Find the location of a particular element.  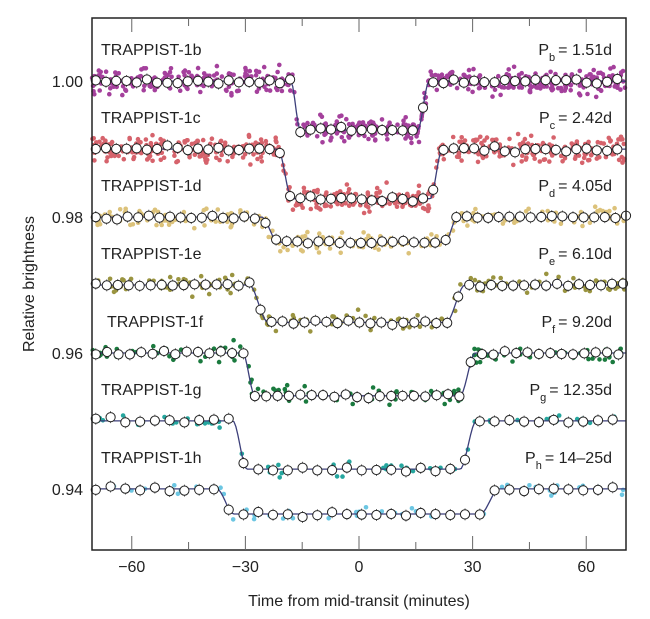

series-trappist-1f is located at coordinates (358, 372).